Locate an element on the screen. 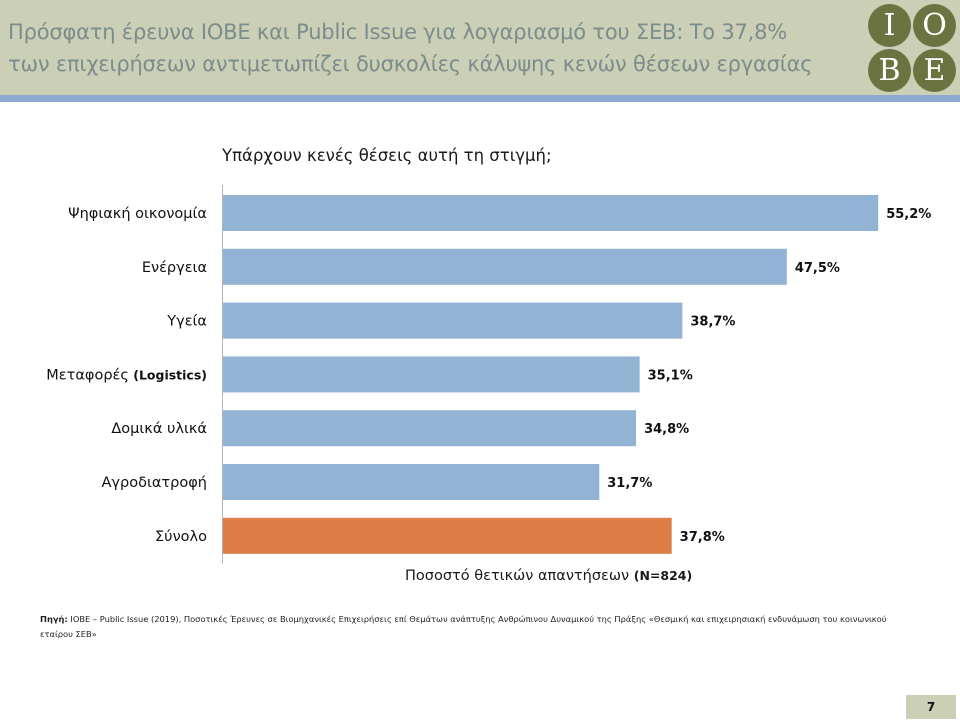 The height and width of the screenshot is (720, 960). category-label: Δομικά υλικά is located at coordinates (159, 429).